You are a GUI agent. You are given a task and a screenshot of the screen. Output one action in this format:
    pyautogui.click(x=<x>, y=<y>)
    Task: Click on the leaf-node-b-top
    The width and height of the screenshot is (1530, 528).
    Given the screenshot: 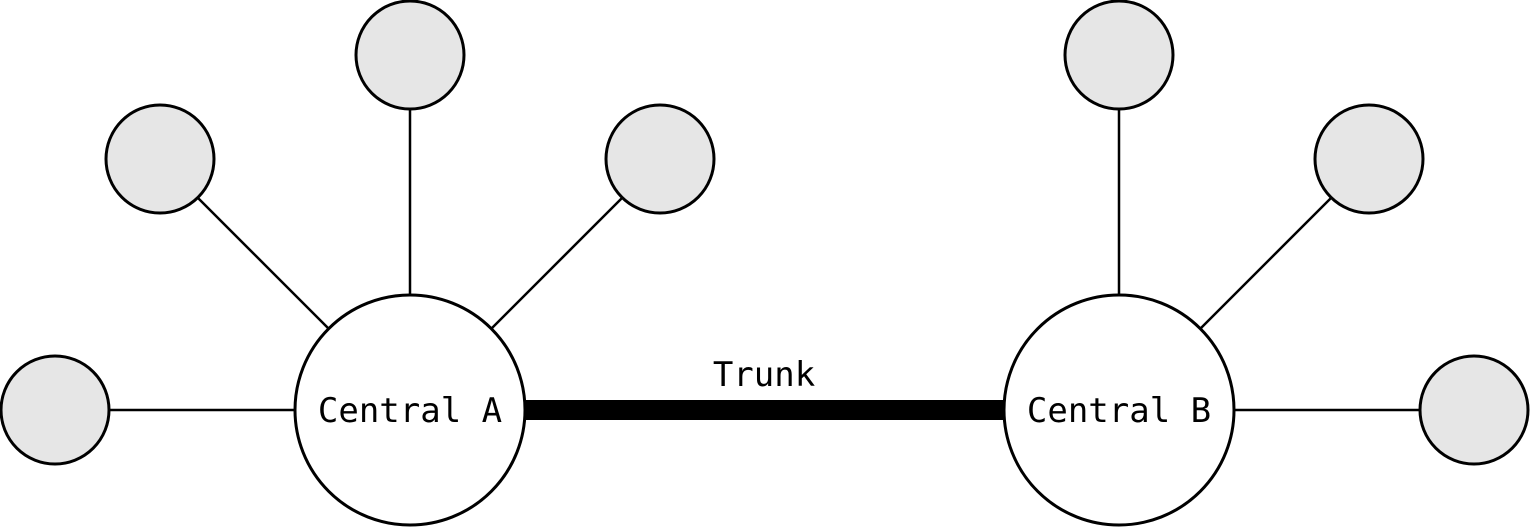 What is the action you would take?
    pyautogui.click(x=1119, y=55)
    